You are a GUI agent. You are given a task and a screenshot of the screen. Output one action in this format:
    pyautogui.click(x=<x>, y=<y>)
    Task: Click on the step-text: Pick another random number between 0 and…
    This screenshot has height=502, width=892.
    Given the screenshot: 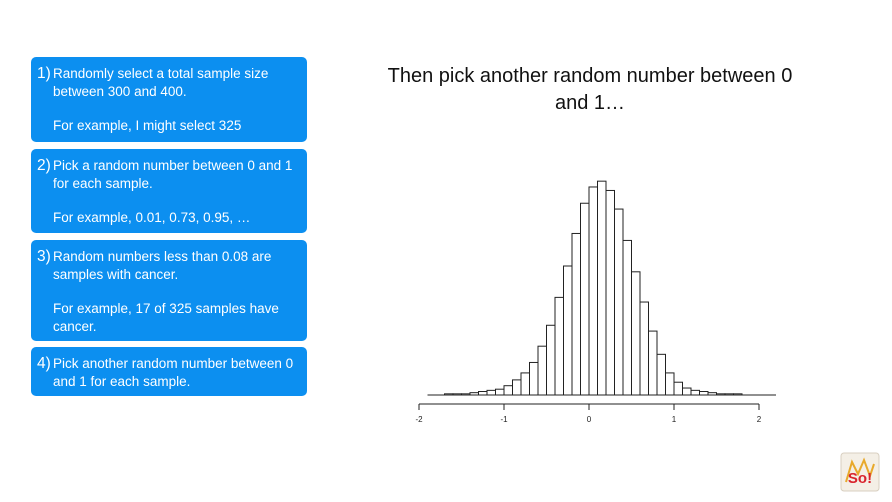 What is the action you would take?
    pyautogui.click(x=173, y=372)
    